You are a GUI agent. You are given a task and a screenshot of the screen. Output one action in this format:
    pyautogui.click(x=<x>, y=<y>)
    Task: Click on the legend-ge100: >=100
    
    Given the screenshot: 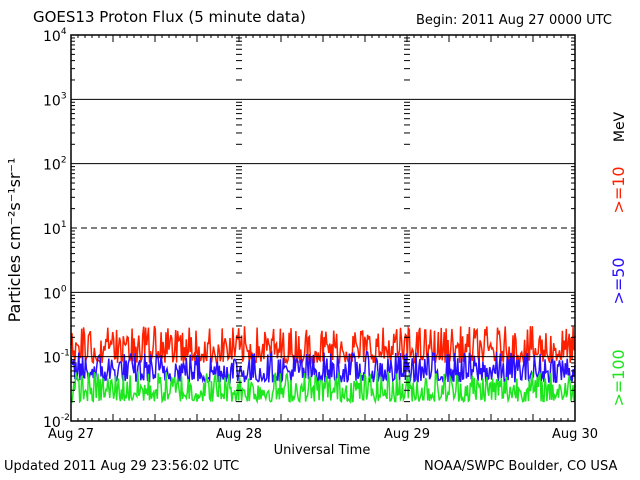 What is the action you would take?
    pyautogui.click(x=618, y=377)
    